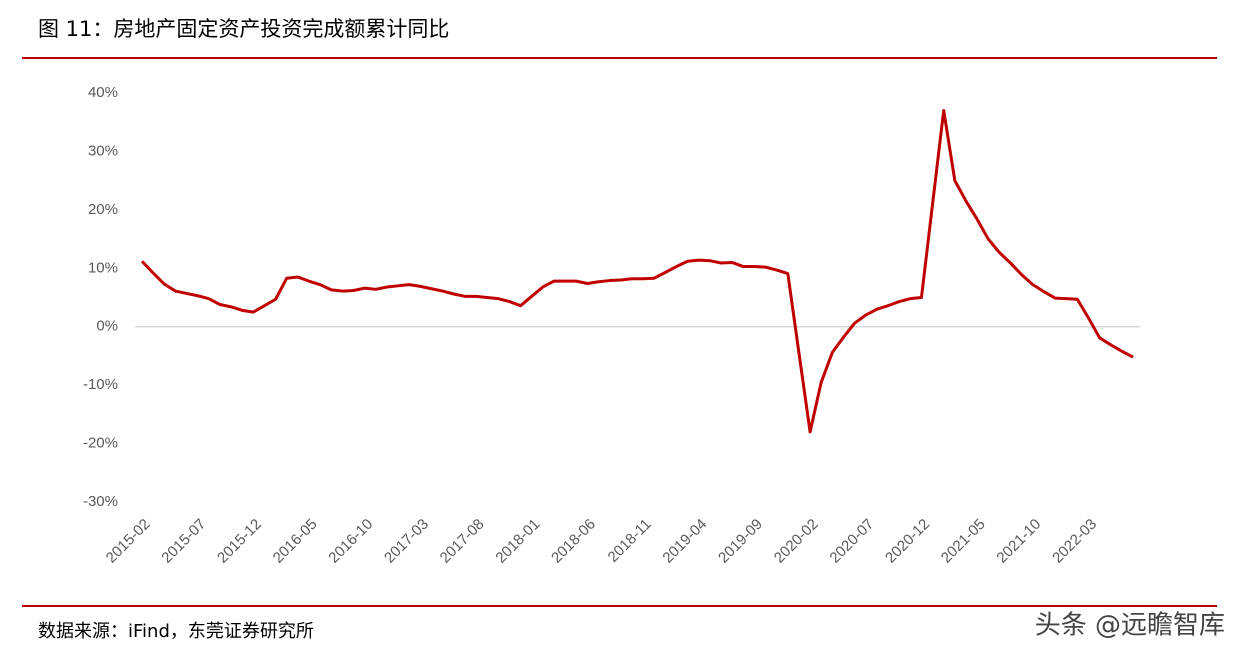 Image resolution: width=1245 pixels, height=658 pixels. I want to click on x-tick-label: 2020-07, so click(851, 541).